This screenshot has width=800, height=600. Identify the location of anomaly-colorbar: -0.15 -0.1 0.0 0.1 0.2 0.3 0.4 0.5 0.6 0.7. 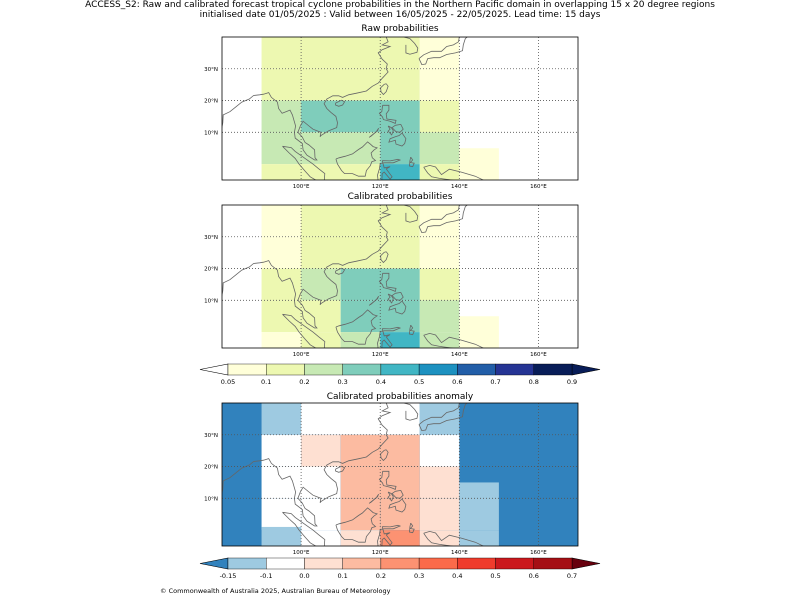
(400, 568).